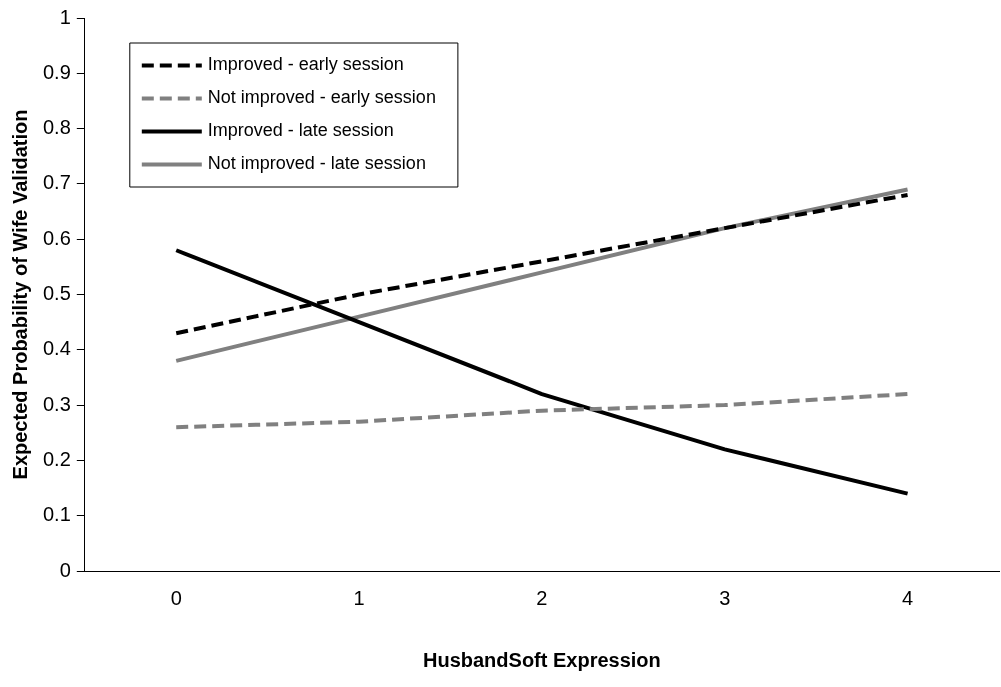  Describe the element at coordinates (56, 71) in the screenshot. I see `y-tick-label: 0.9` at that location.